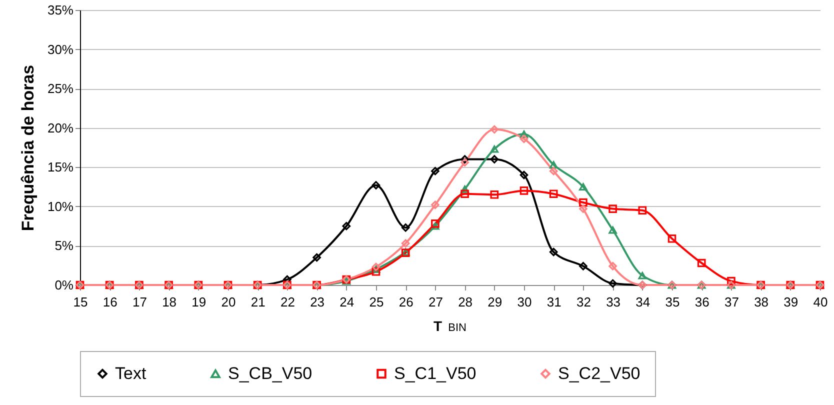 Image resolution: width=834 pixels, height=405 pixels. I want to click on x-tick-label: 37, so click(731, 302).